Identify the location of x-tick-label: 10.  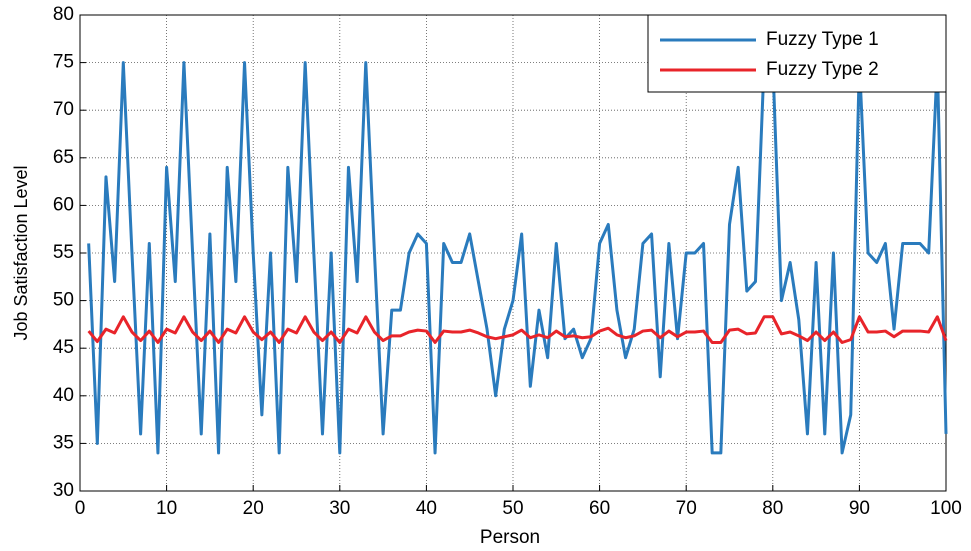
(166, 508).